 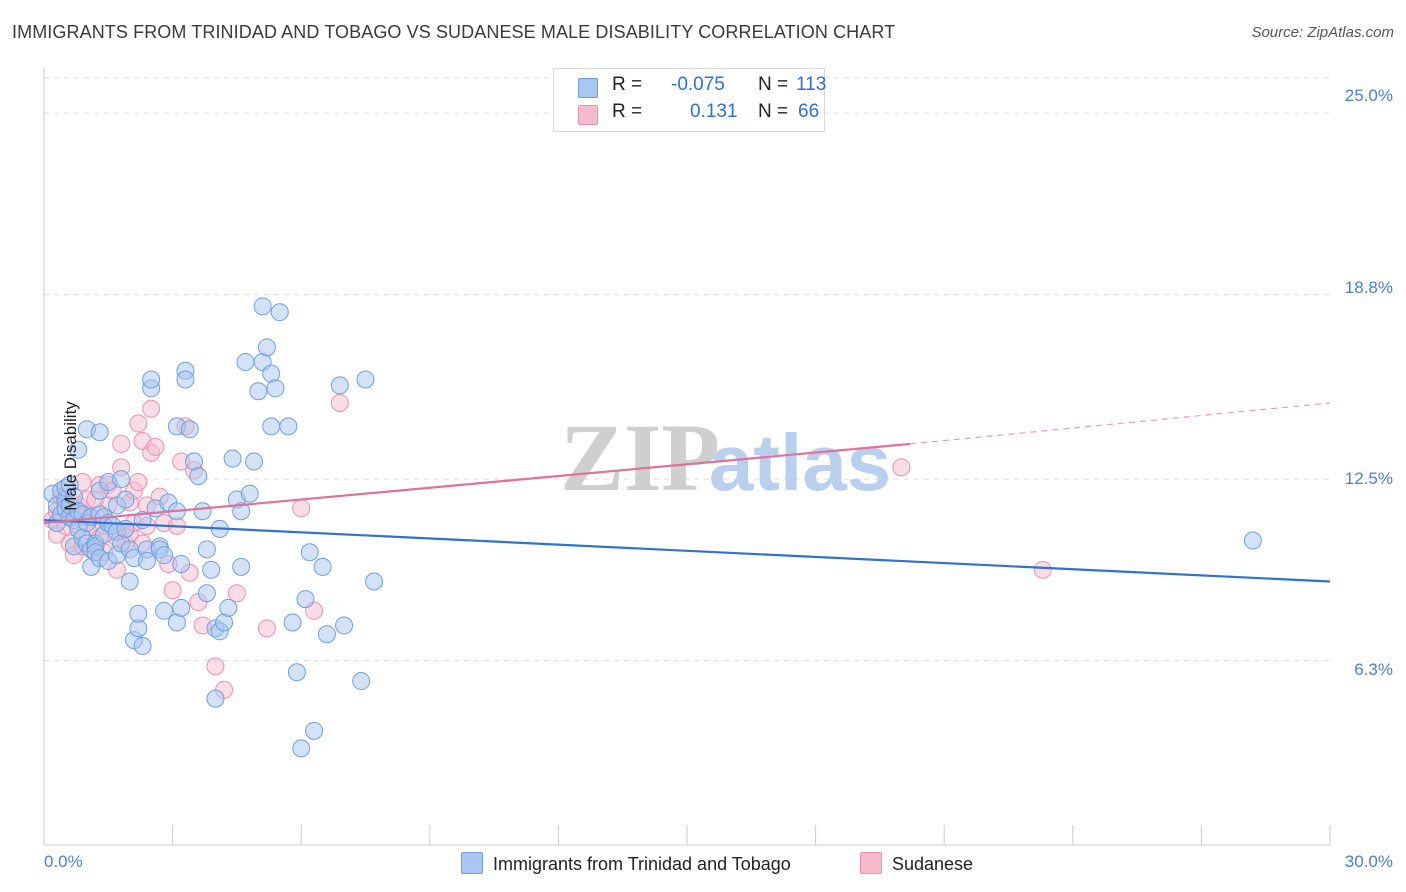 I want to click on y-axis-label: Male Disability, so click(x=70, y=456).